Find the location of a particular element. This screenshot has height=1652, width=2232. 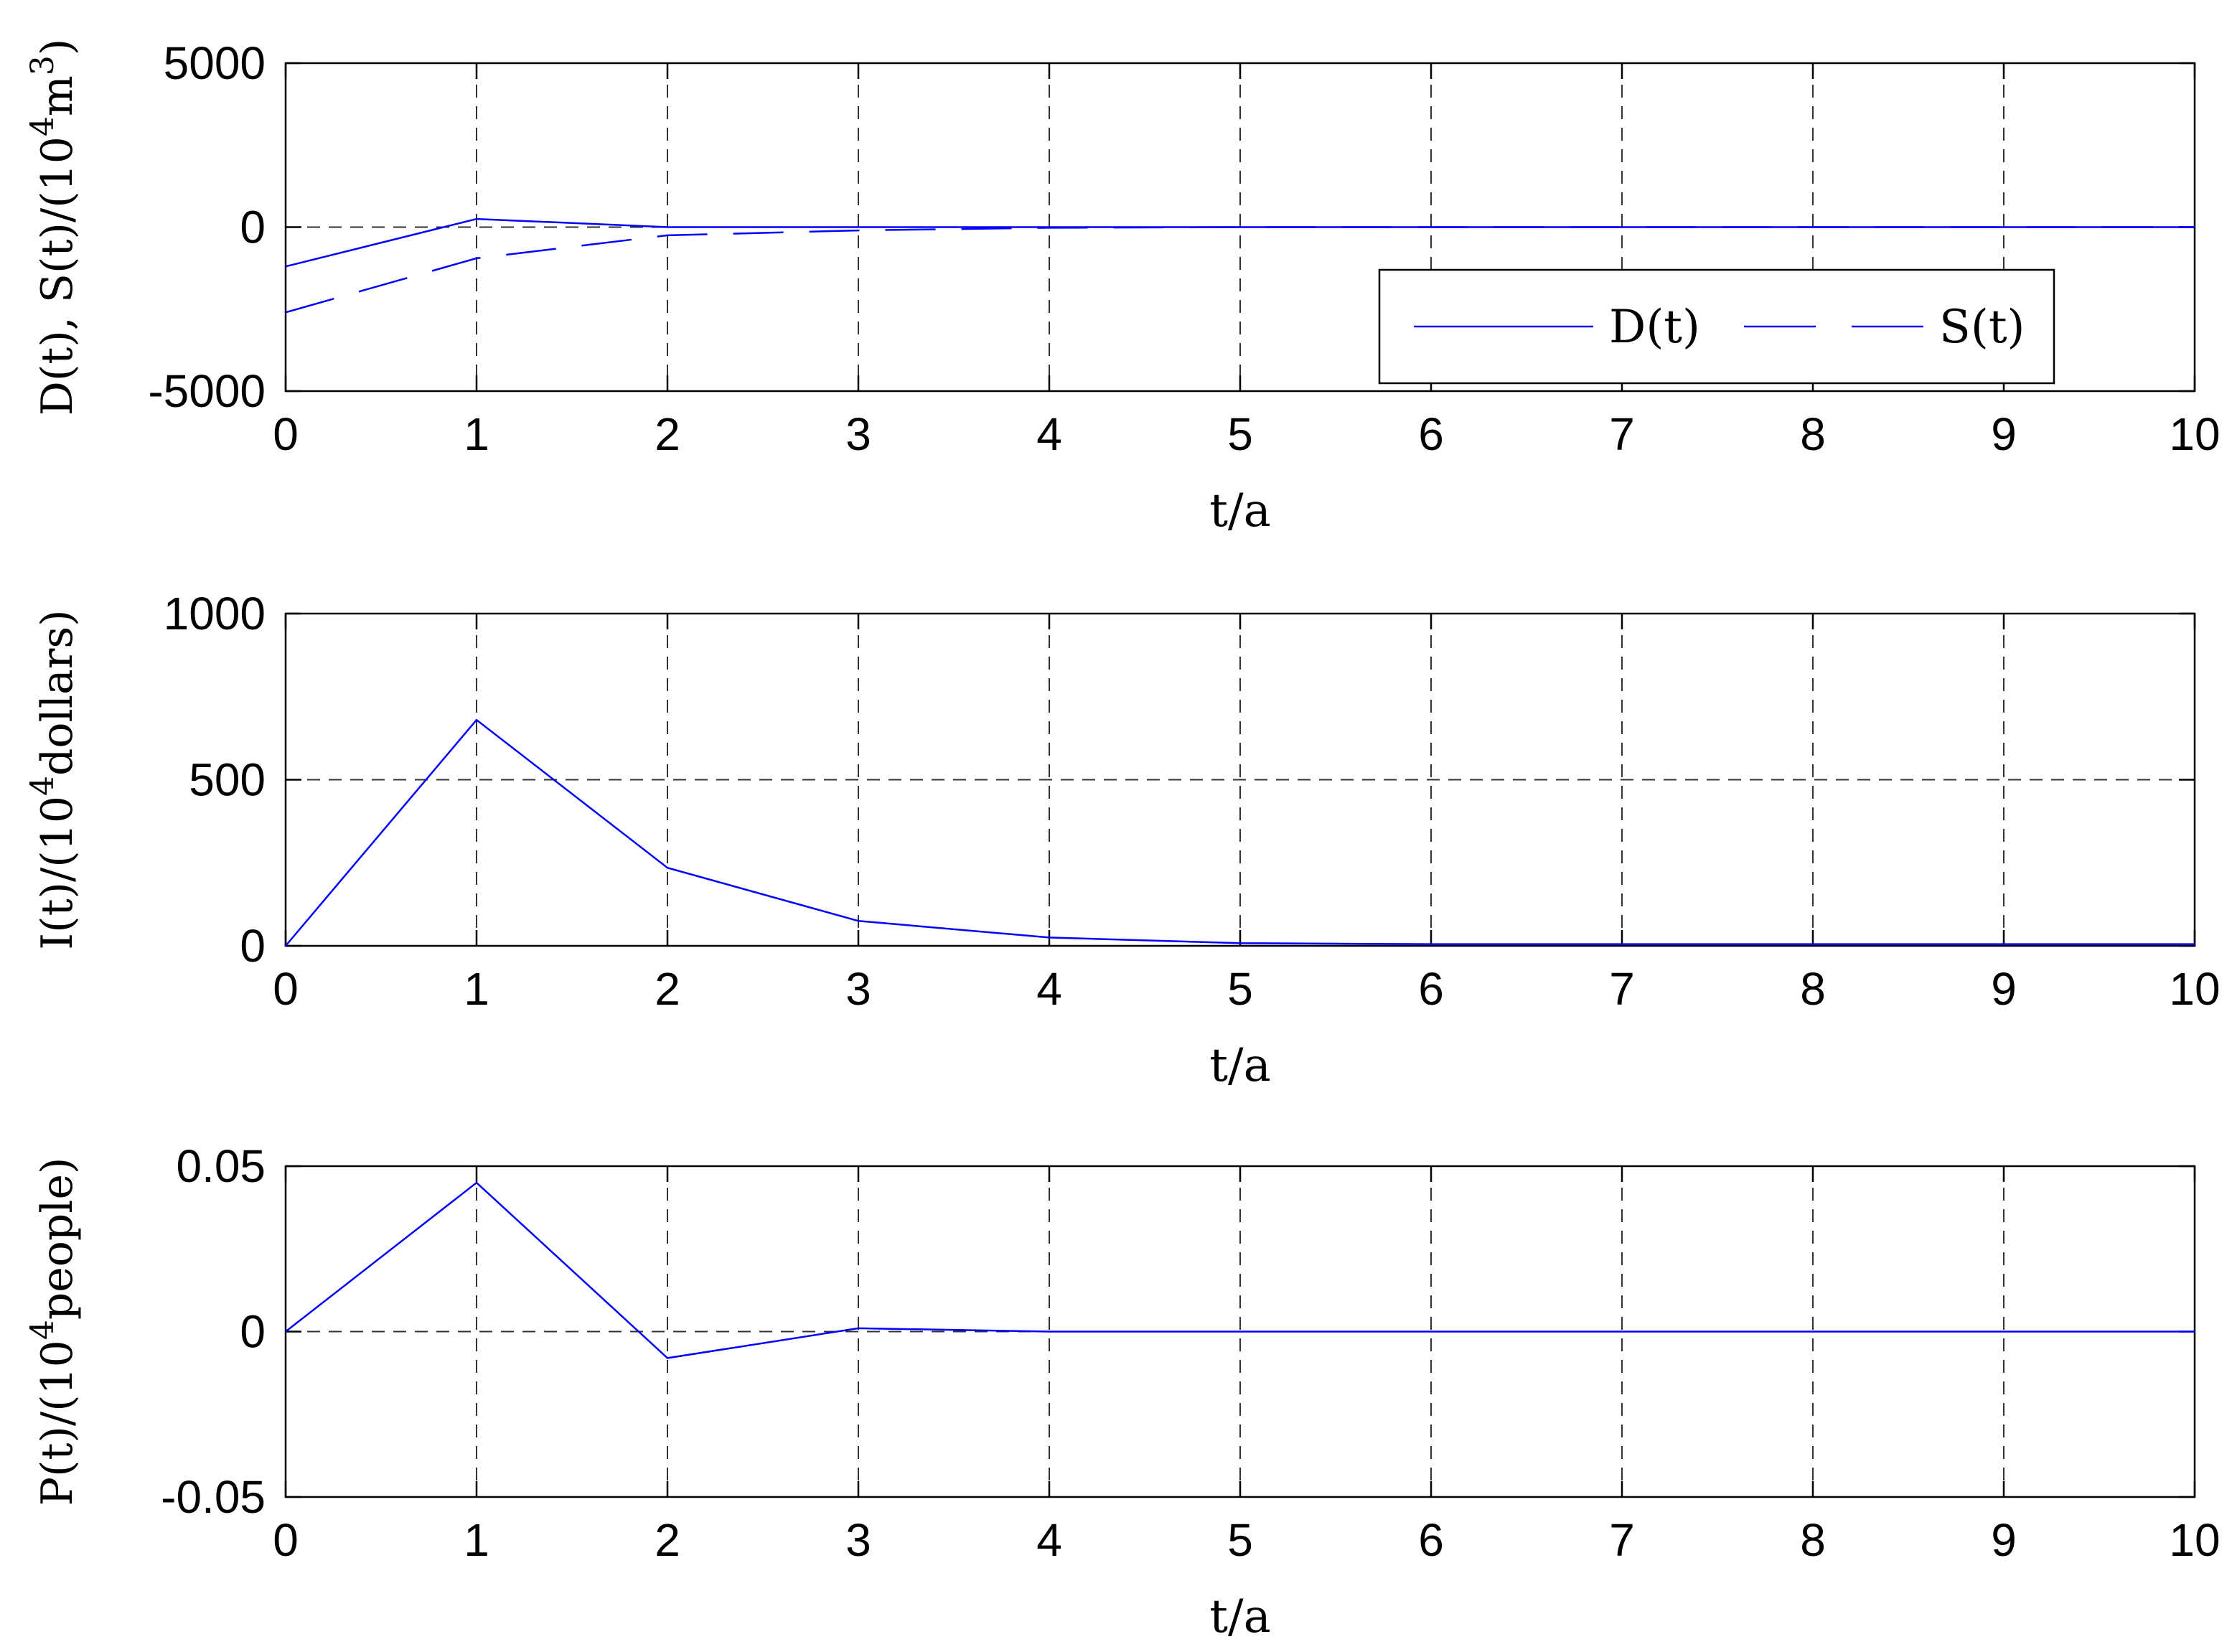

y-tick-label: 1000 is located at coordinates (215, 613).